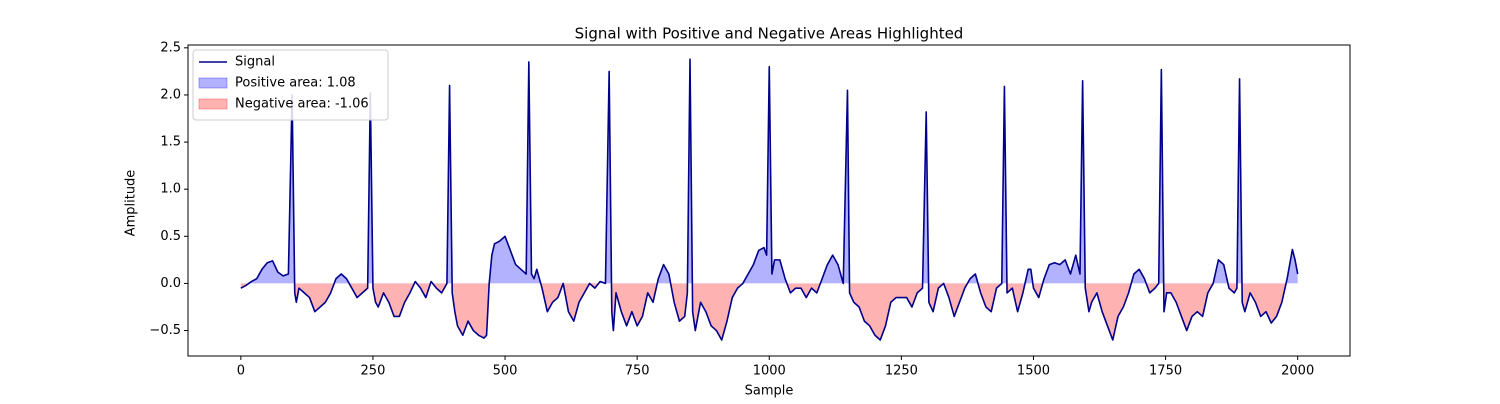 Image resolution: width=1500 pixels, height=404 pixels. What do you see at coordinates (901, 371) in the screenshot?
I see `x-tick-label: 1250` at bounding box center [901, 371].